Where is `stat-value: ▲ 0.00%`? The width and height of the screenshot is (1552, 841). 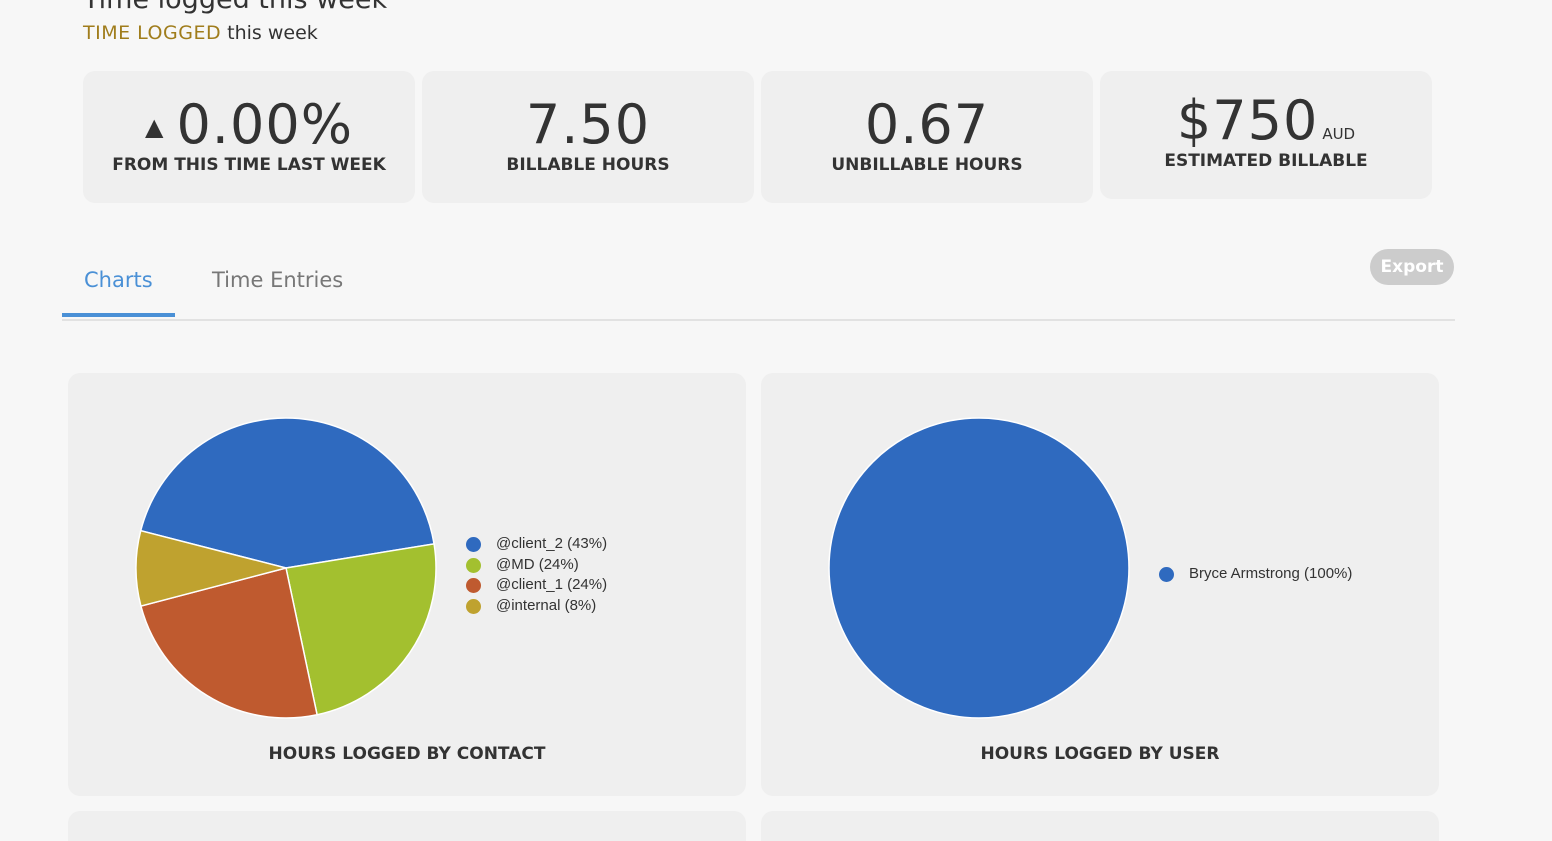
stat-value: ▲ 0.00% is located at coordinates (249, 126).